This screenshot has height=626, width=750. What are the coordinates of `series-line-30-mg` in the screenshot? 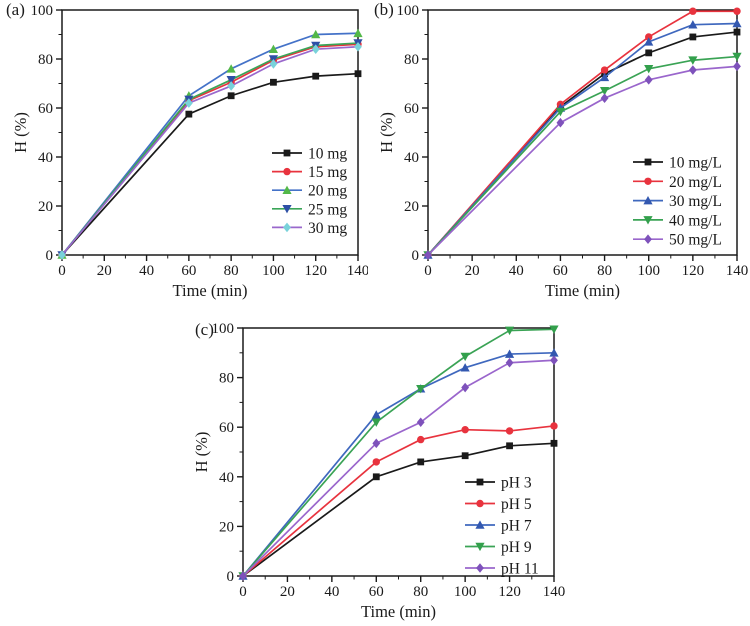 It's located at (210, 150).